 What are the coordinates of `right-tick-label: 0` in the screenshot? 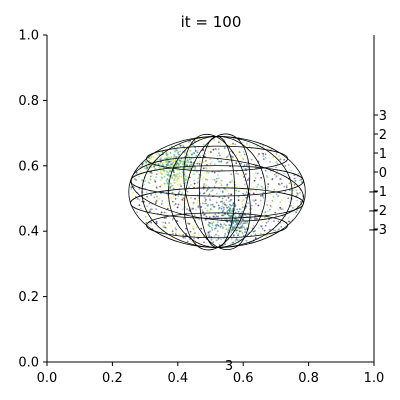 It's located at (383, 173).